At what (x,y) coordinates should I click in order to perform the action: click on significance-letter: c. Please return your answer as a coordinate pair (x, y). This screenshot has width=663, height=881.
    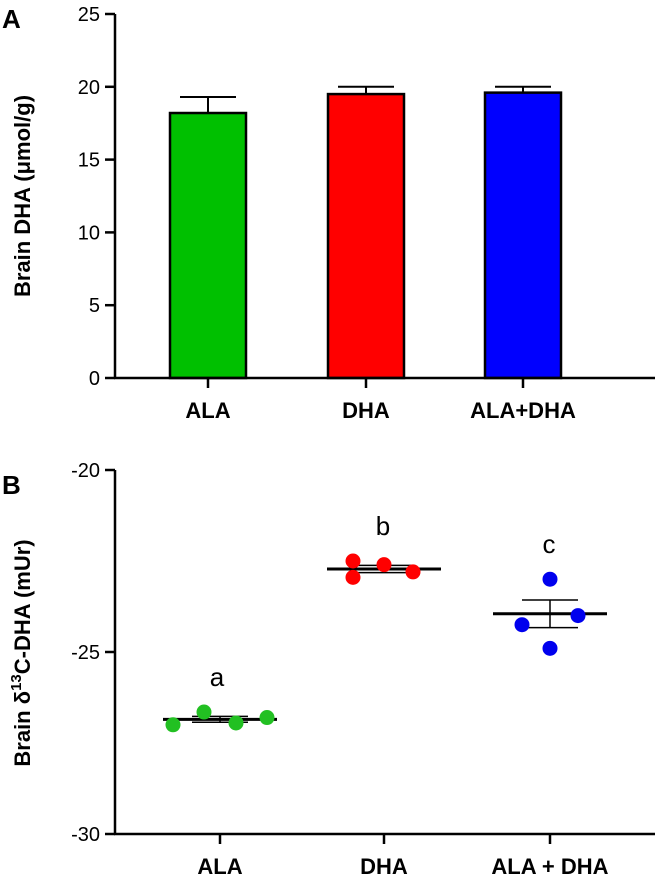
    Looking at the image, I should click on (549, 544).